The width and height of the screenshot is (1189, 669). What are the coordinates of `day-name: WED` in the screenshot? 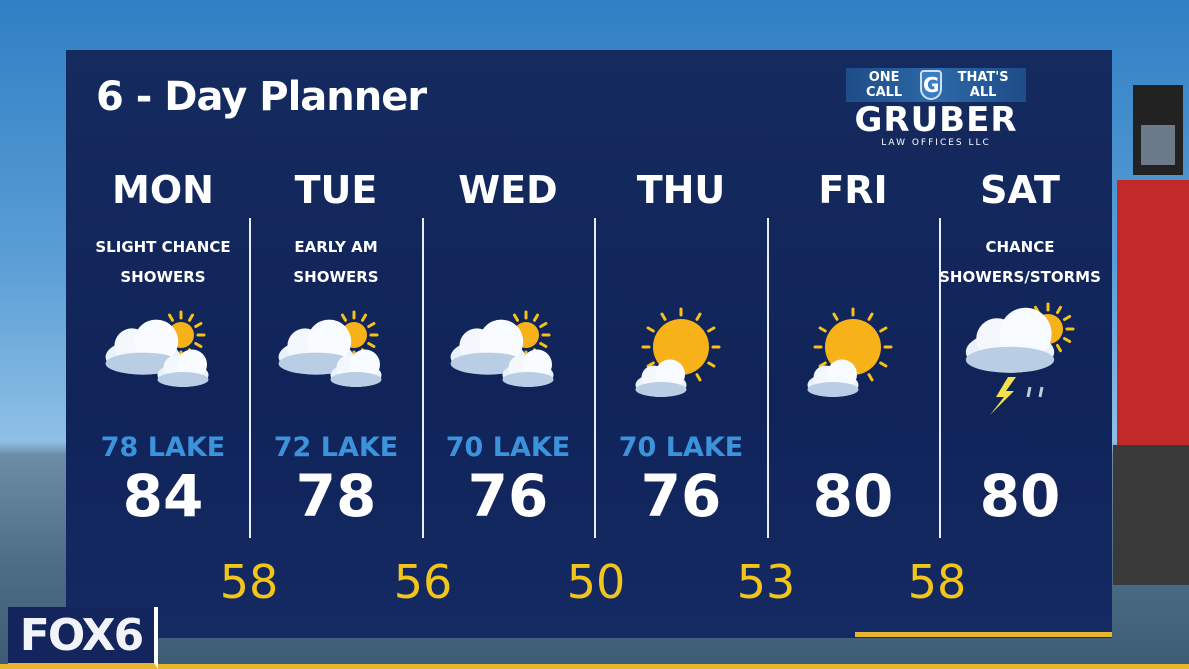 It's located at (508, 190).